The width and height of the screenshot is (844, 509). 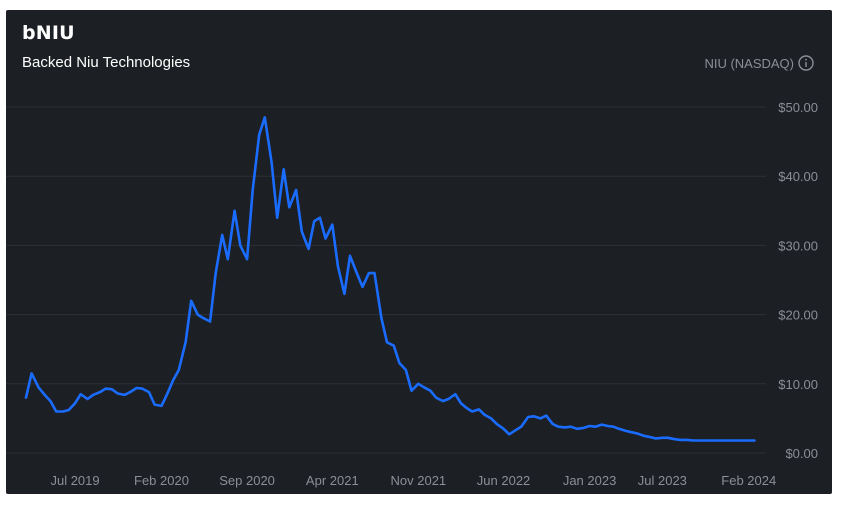 What do you see at coordinates (161, 480) in the screenshot?
I see `x-tick-label: Feb 2020` at bounding box center [161, 480].